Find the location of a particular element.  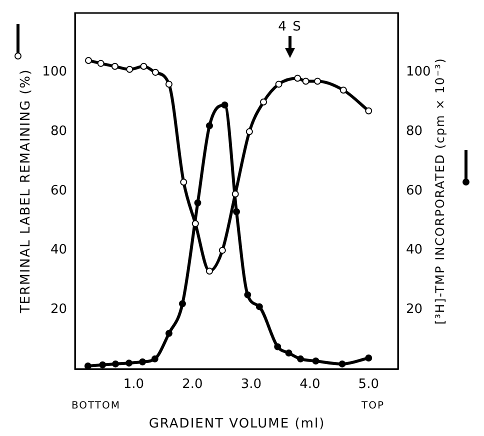

x-axis-title: GRADIENT VOLUME (ml) is located at coordinates (237, 424).